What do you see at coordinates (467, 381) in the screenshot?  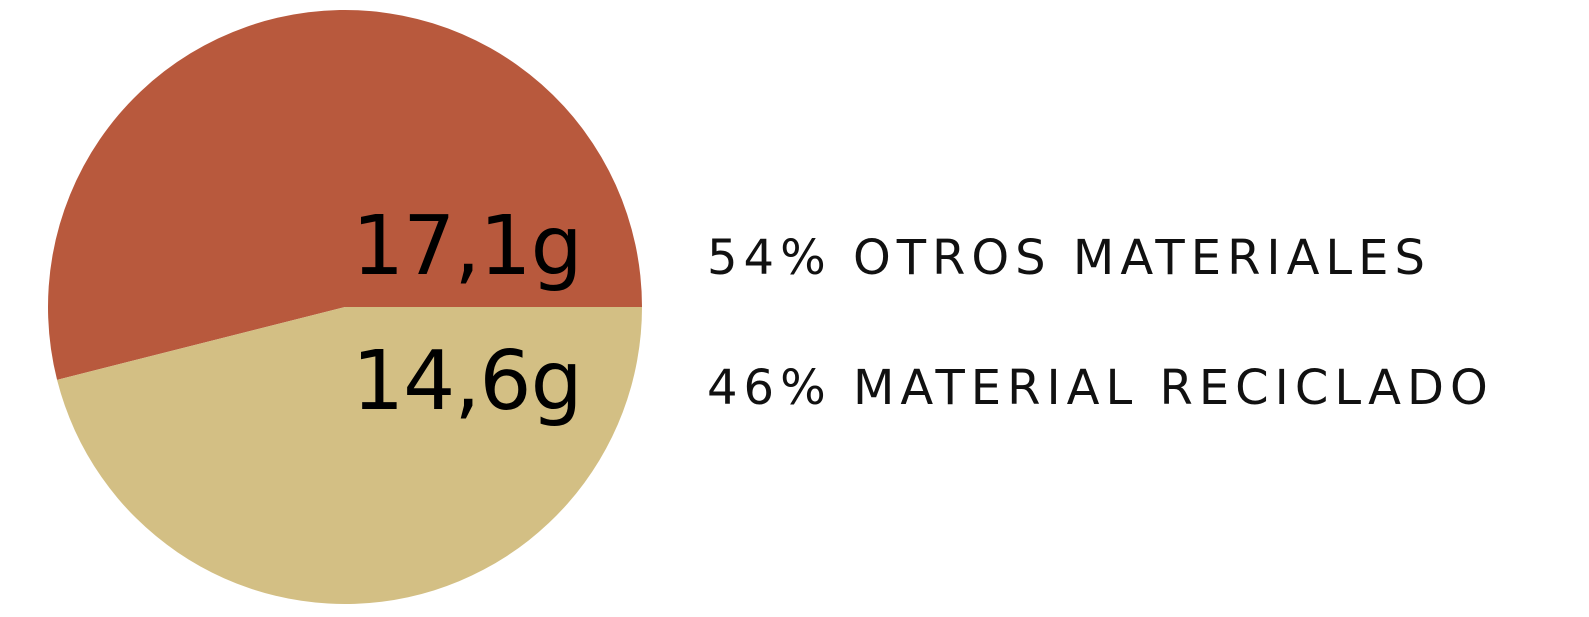 I see `slice-value-label-material-reciclado: 14,6g` at bounding box center [467, 381].